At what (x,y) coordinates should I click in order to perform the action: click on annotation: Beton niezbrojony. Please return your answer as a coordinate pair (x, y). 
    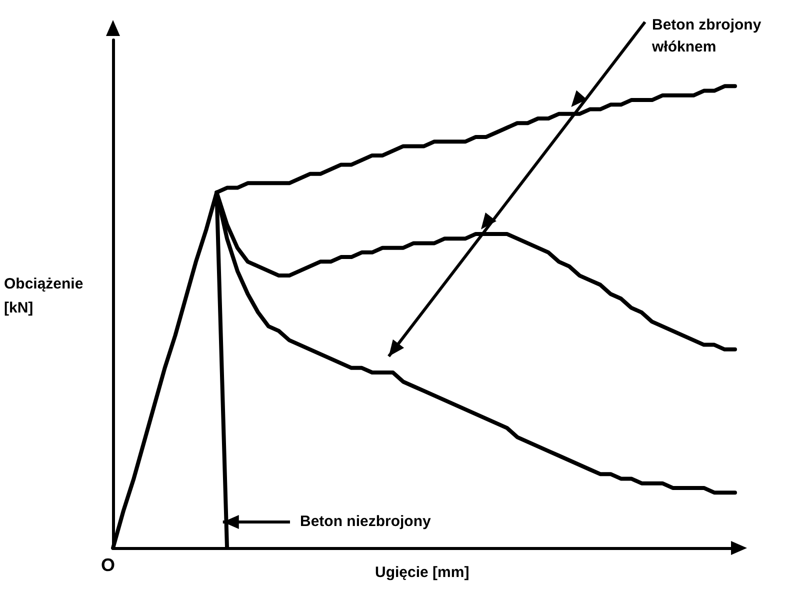
    Looking at the image, I should click on (366, 521).